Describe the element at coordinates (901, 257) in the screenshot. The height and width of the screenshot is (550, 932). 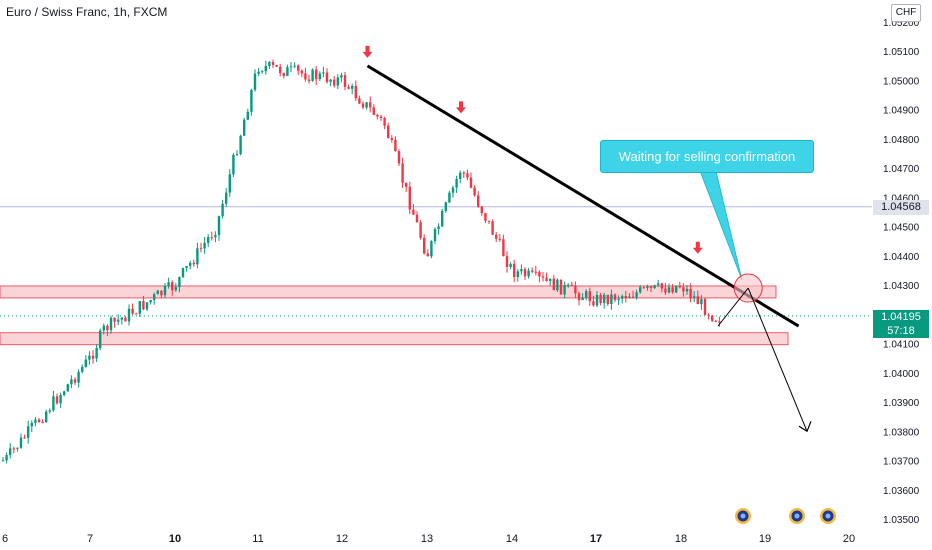
I see `price-tick-label: 1.04400` at that location.